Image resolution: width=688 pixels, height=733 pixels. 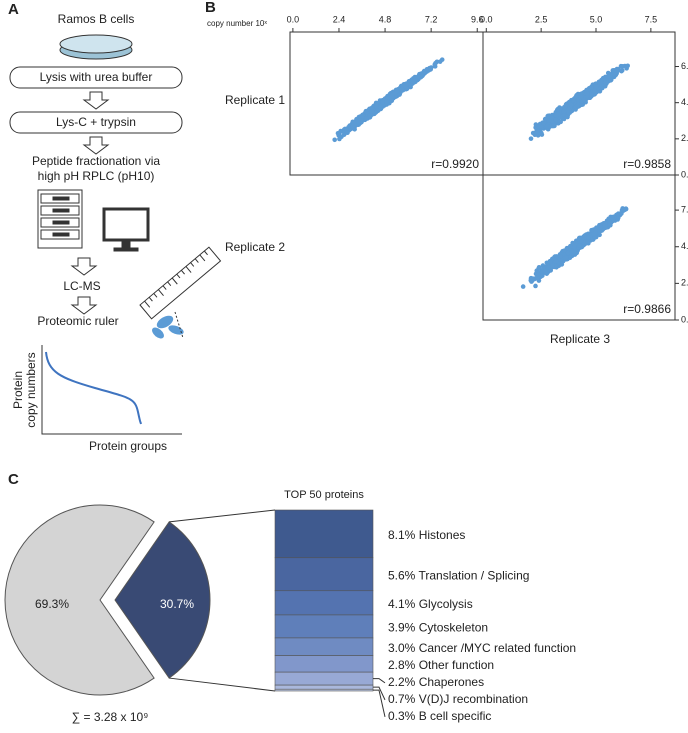 What do you see at coordinates (651, 19) in the screenshot?
I see `x-tick-label: 7.5` at bounding box center [651, 19].